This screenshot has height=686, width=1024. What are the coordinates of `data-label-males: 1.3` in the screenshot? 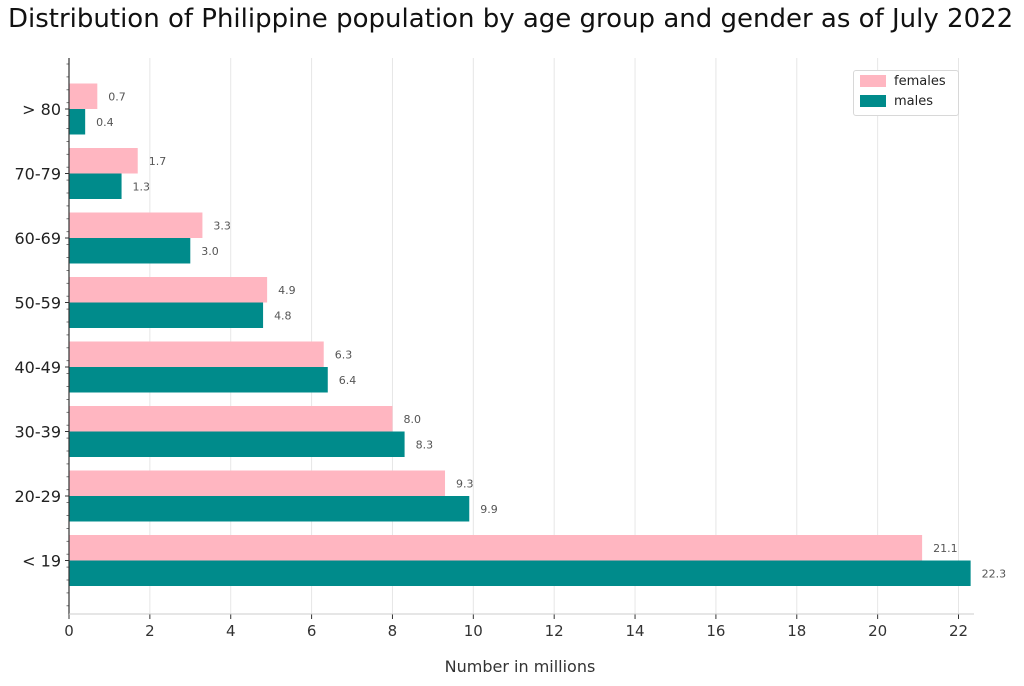 It's located at (142, 186).